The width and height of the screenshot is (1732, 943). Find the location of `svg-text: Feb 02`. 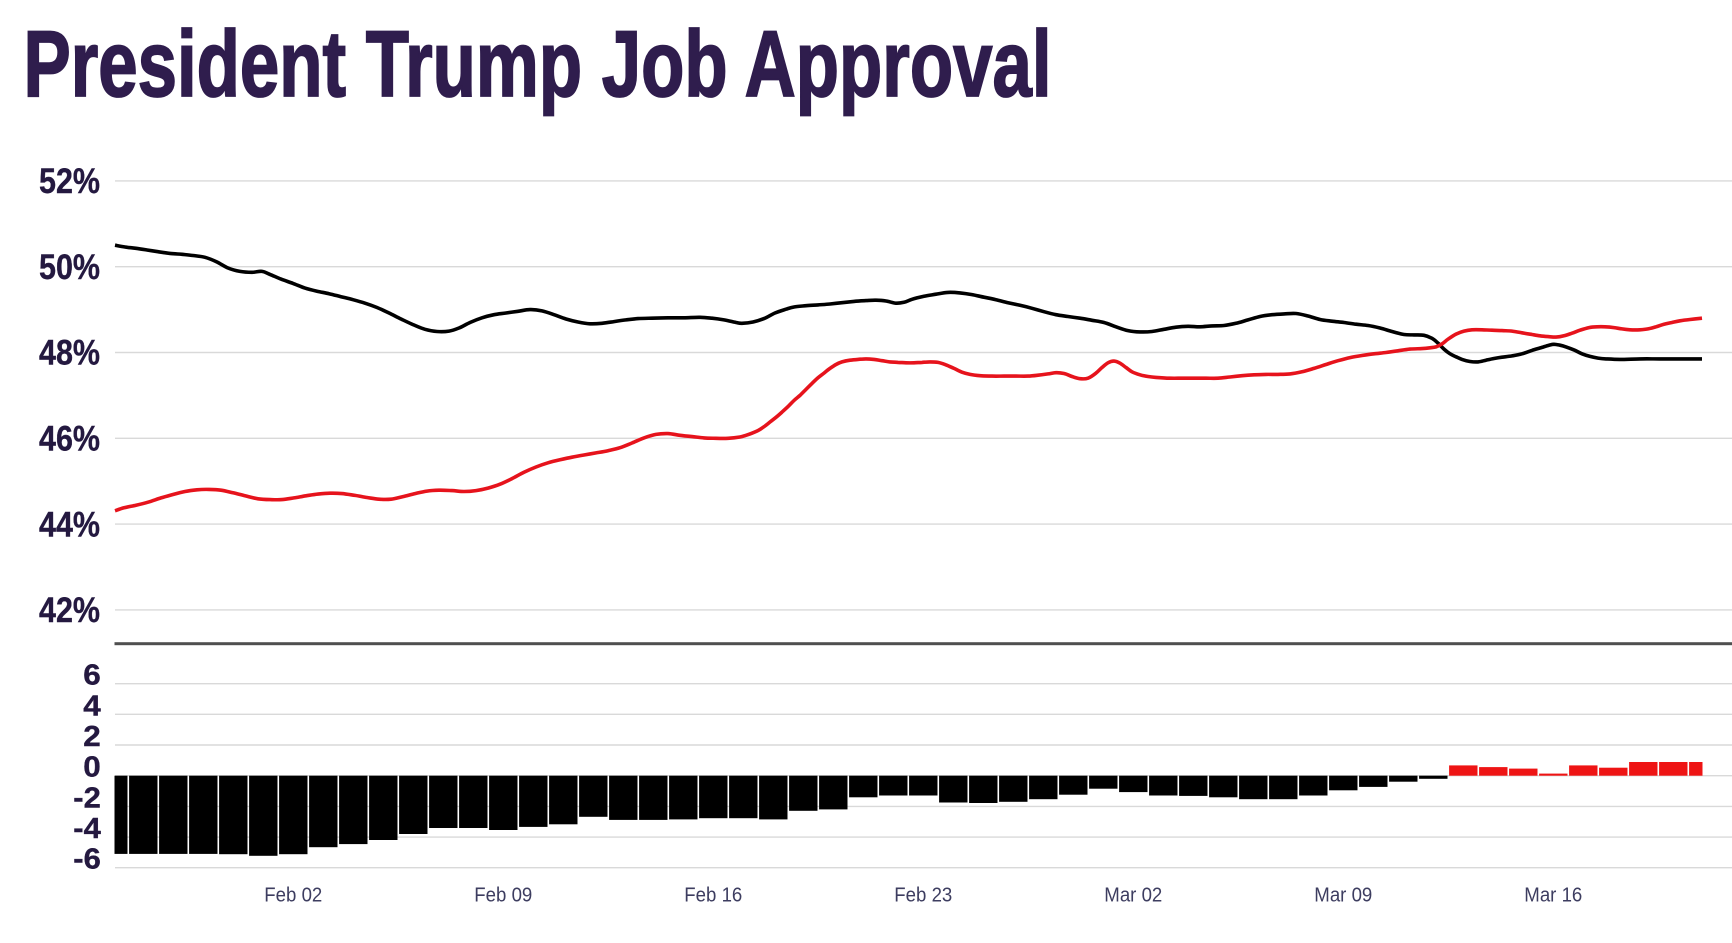

svg-text: Feb 02 is located at coordinates (293, 896).